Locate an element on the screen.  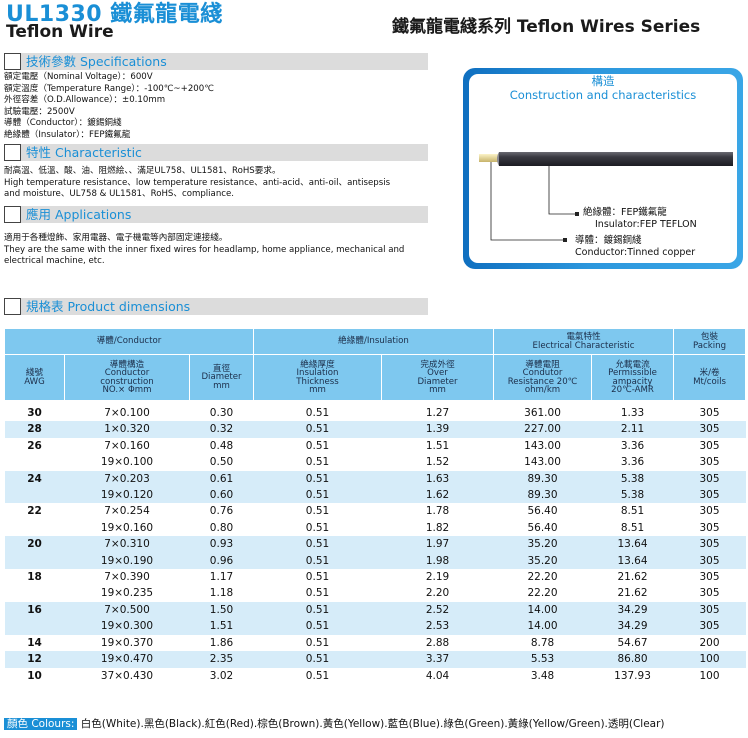
construction-cell: 7×0.390 is located at coordinates (127, 577).